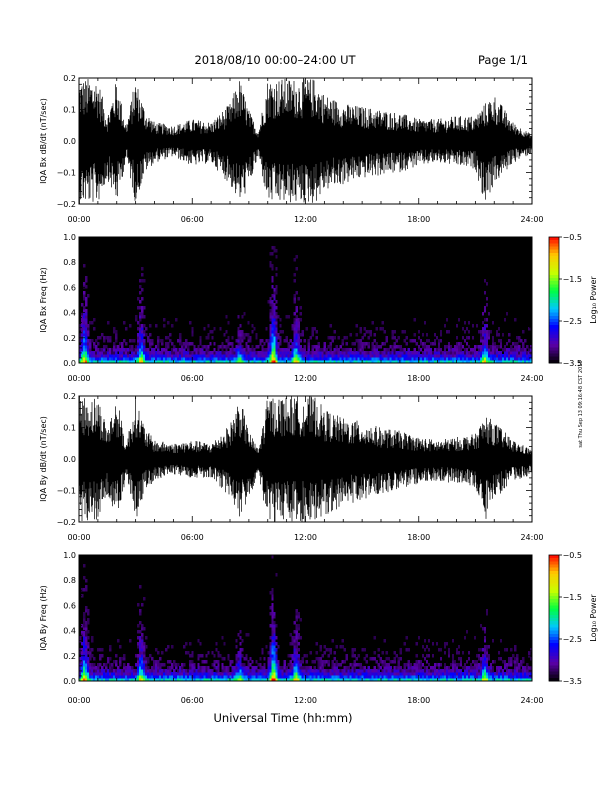 The width and height of the screenshot is (612, 792). What do you see at coordinates (554, 588) in the screenshot?
I see `iby_spec-colorbar-step` at bounding box center [554, 588].